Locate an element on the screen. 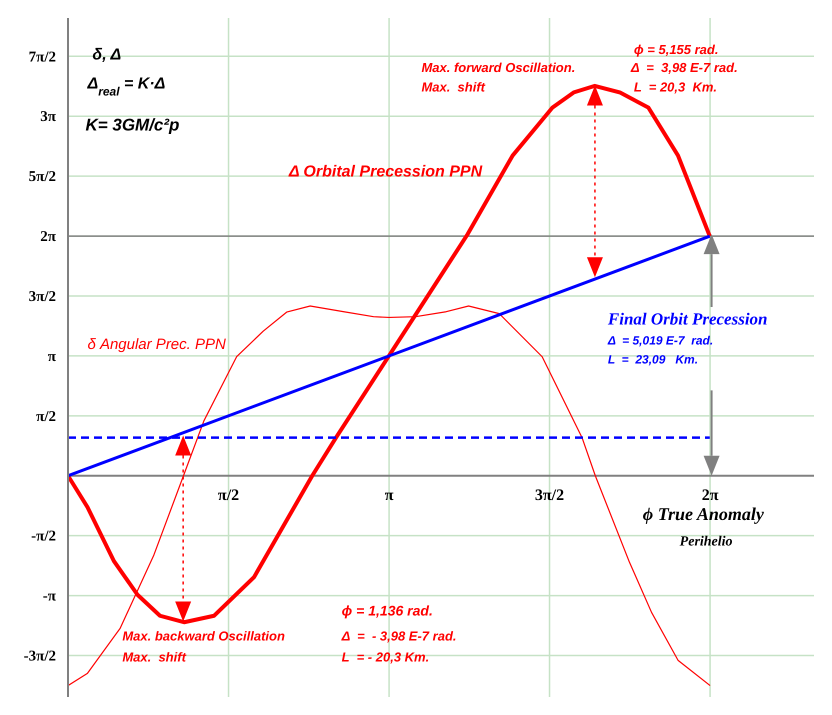  y-tick-label: -π/2 is located at coordinates (43, 536).